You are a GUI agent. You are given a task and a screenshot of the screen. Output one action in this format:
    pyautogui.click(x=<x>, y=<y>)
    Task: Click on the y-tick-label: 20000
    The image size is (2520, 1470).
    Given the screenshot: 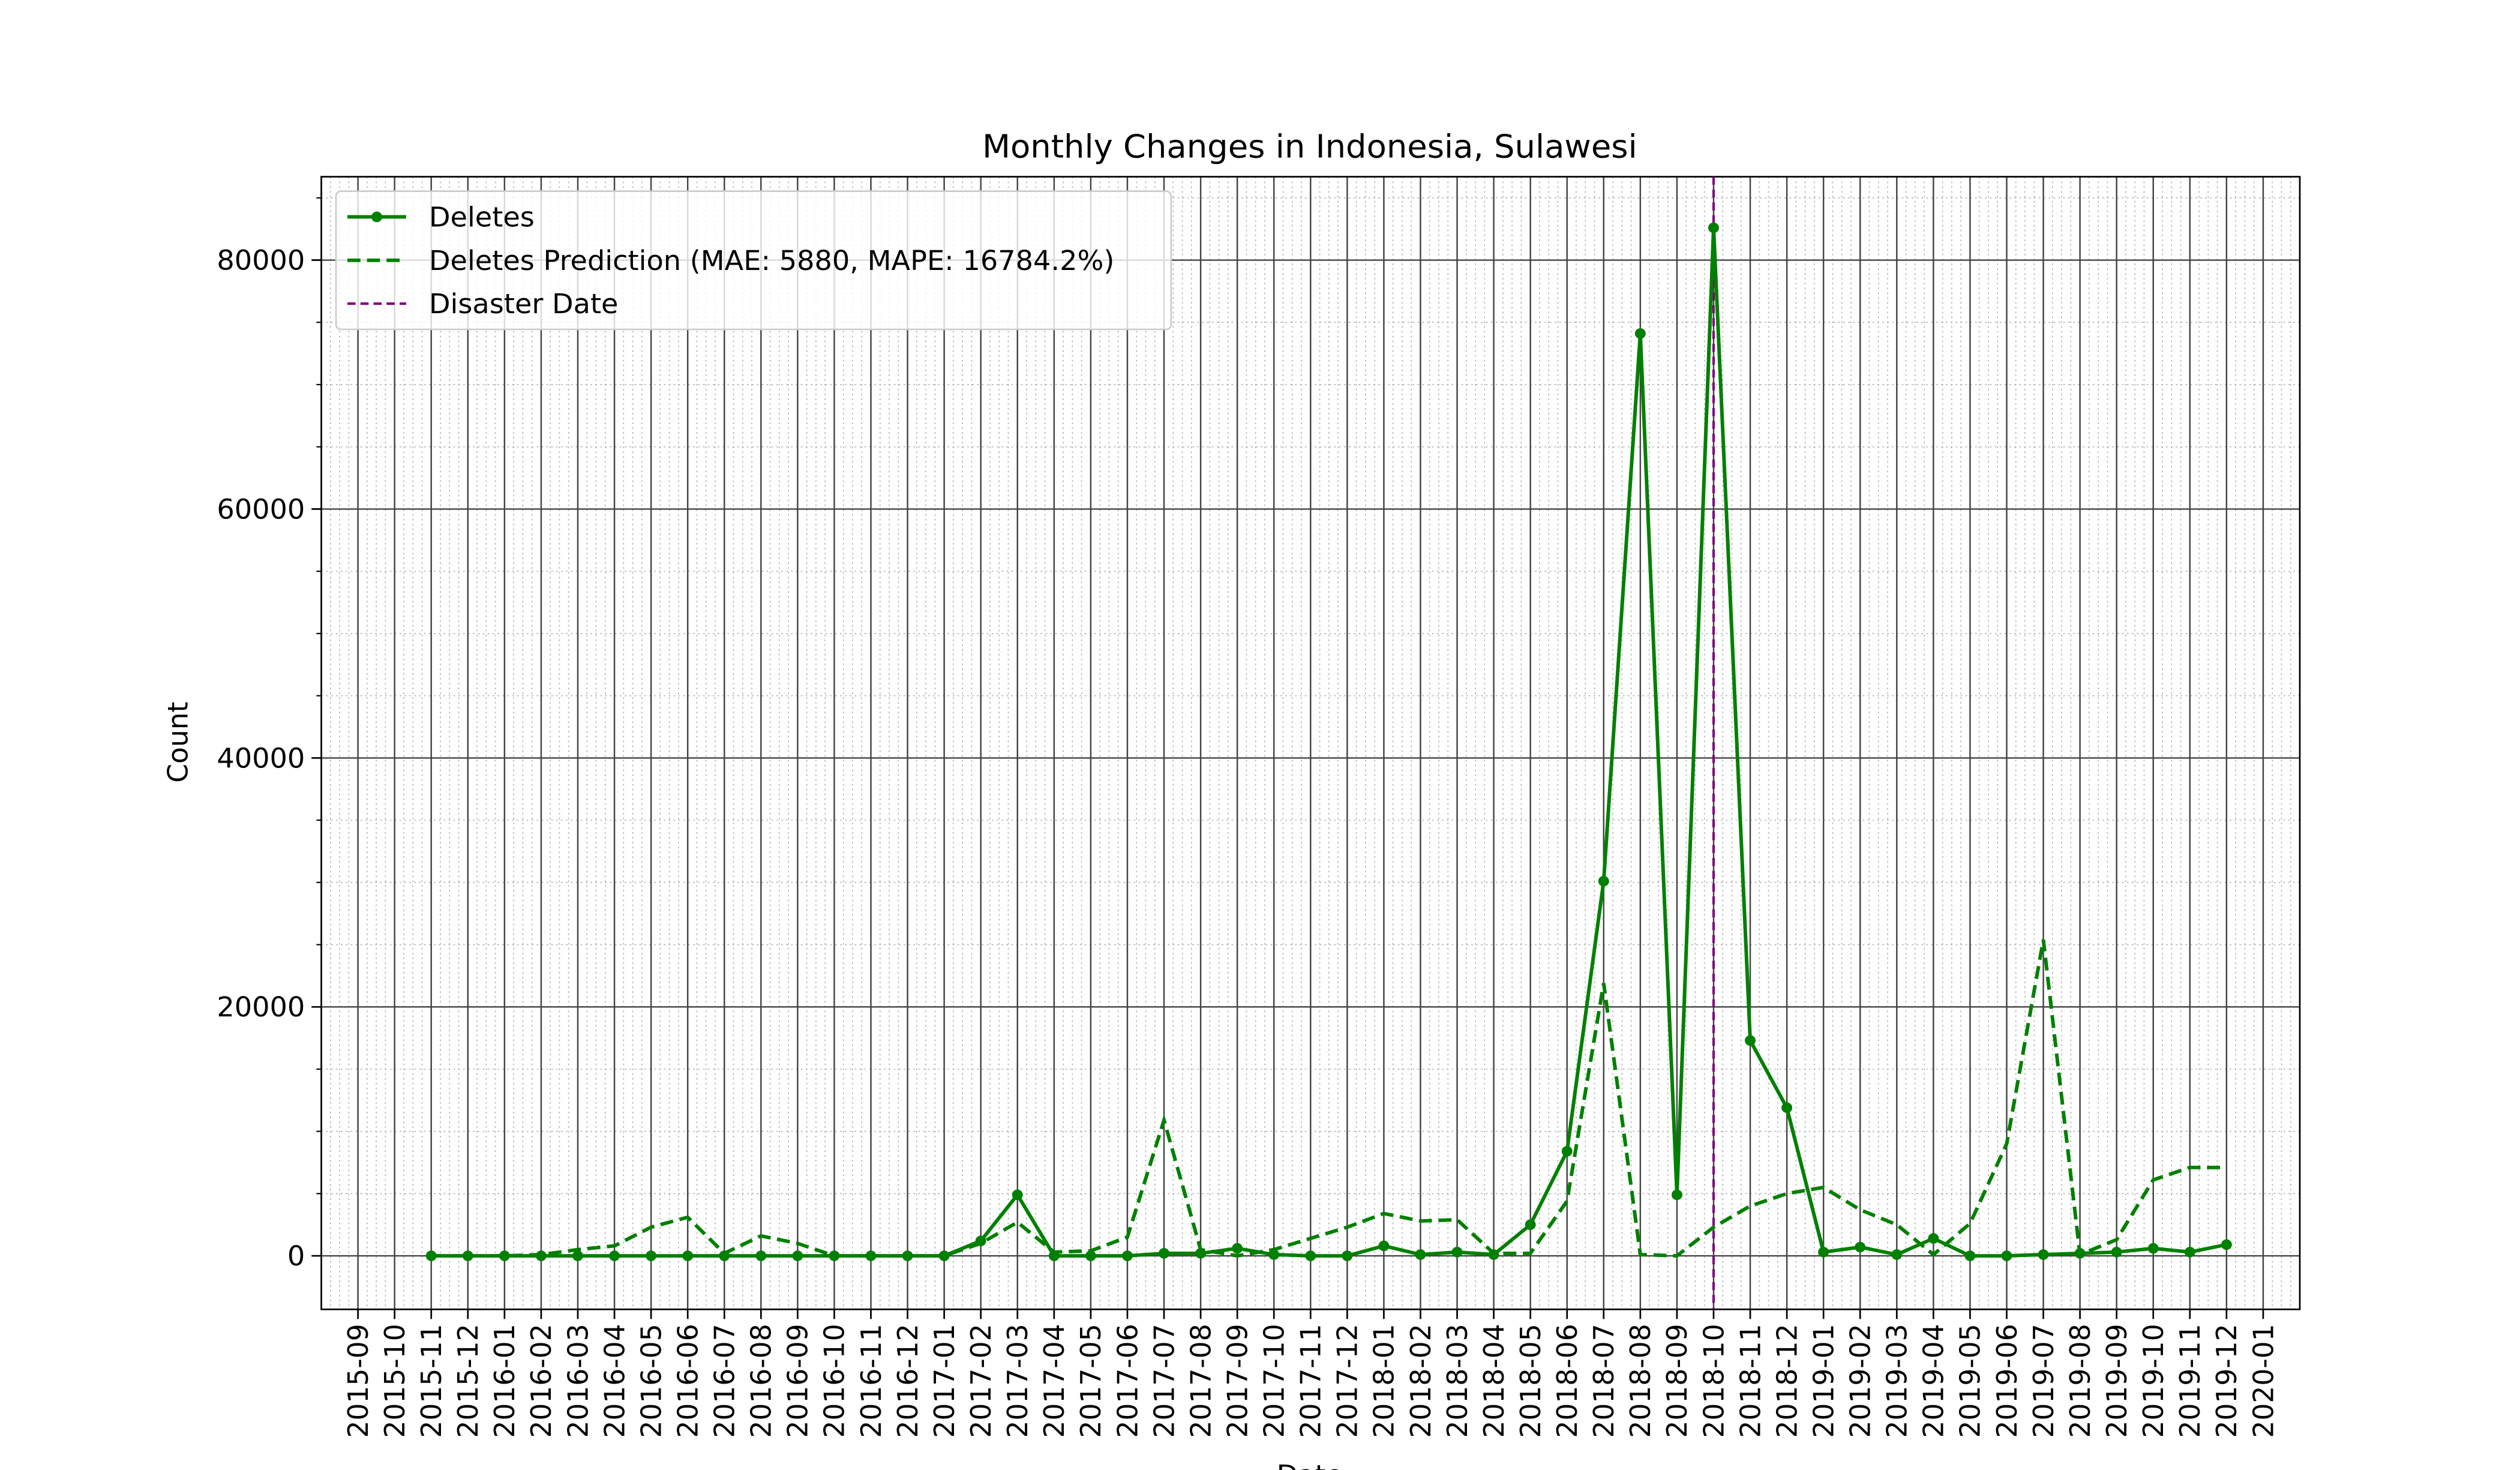 What is the action you would take?
    pyautogui.click(x=261, y=1007)
    